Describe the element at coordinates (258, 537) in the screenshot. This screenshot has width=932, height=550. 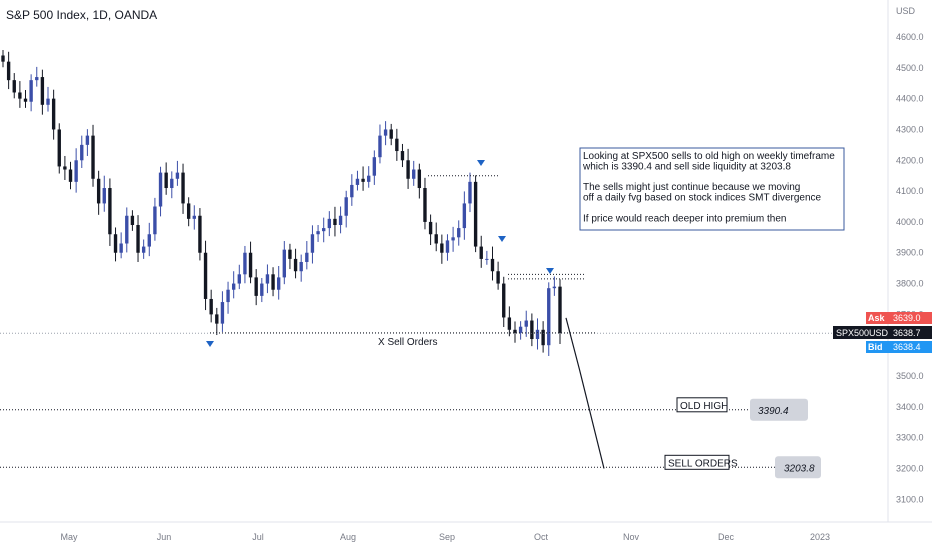
I see `time-tick-label: Jul` at that location.